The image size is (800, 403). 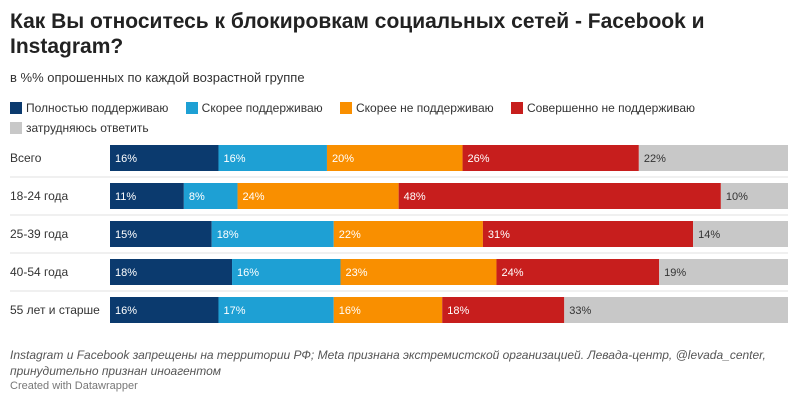 What do you see at coordinates (588, 234) in the screenshot?
I see `bar-segment-row-3-s4` at bounding box center [588, 234].